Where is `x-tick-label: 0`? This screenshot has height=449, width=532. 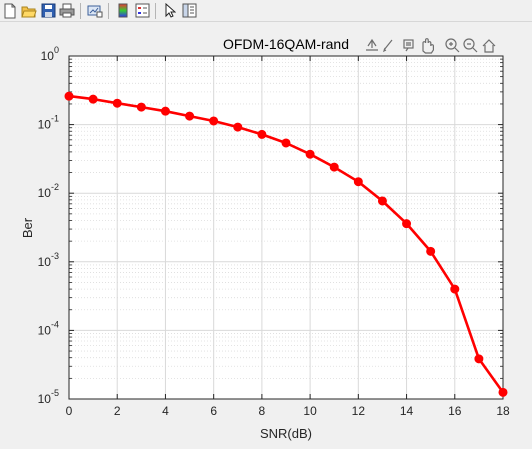
x-tick-label: 0 is located at coordinates (69, 411).